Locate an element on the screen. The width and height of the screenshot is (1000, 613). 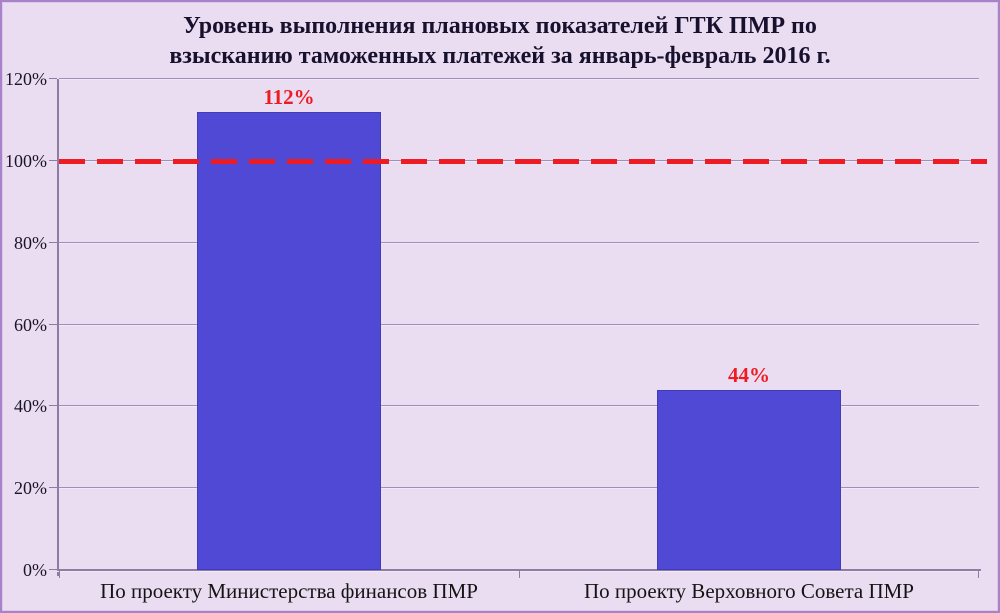
gridline-20% is located at coordinates (519, 488).